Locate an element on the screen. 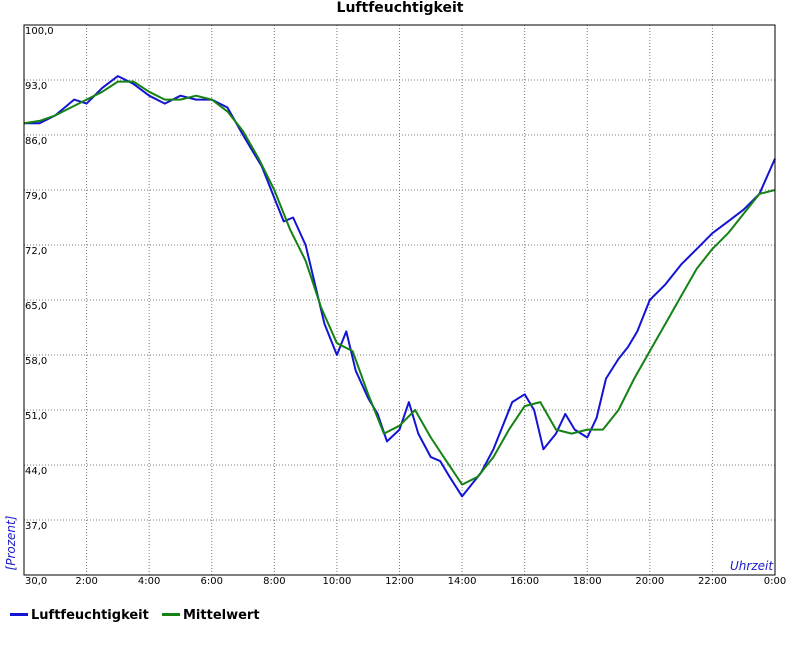  x-tick-label: 18:00 is located at coordinates (587, 581).